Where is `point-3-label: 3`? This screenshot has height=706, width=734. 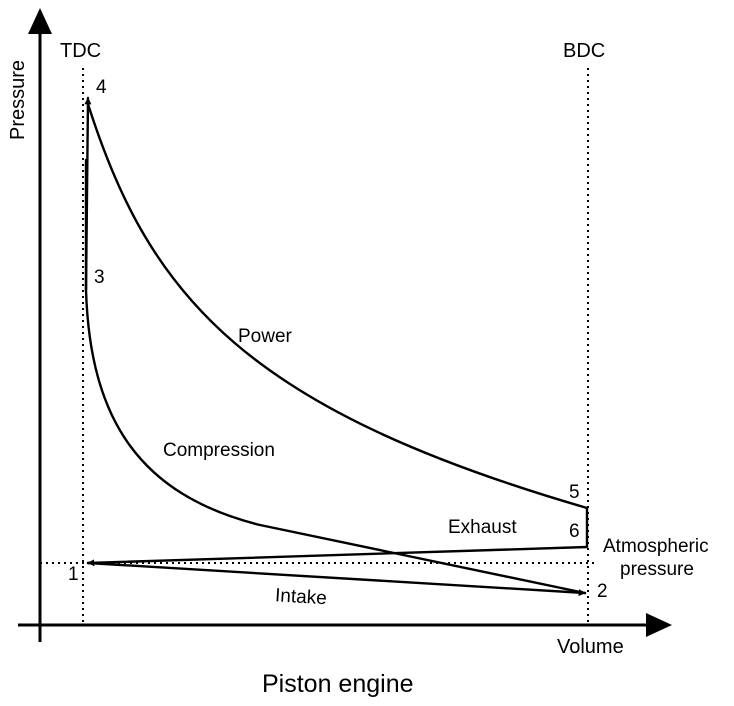 point-3-label: 3 is located at coordinates (99, 277).